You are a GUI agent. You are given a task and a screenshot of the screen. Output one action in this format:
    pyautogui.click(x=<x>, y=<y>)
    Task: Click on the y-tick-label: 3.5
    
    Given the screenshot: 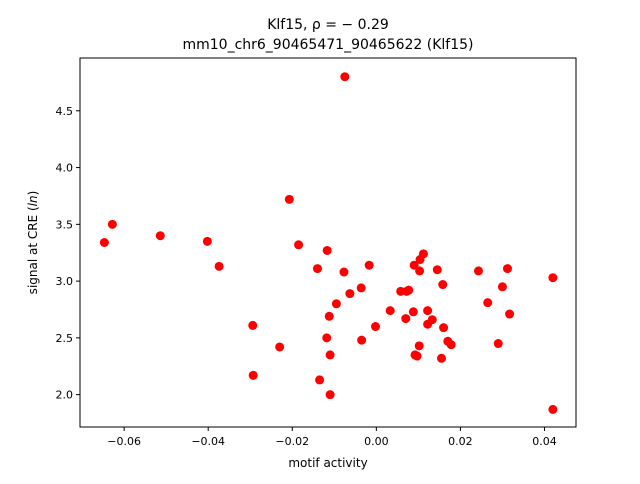 What is the action you would take?
    pyautogui.click(x=65, y=224)
    